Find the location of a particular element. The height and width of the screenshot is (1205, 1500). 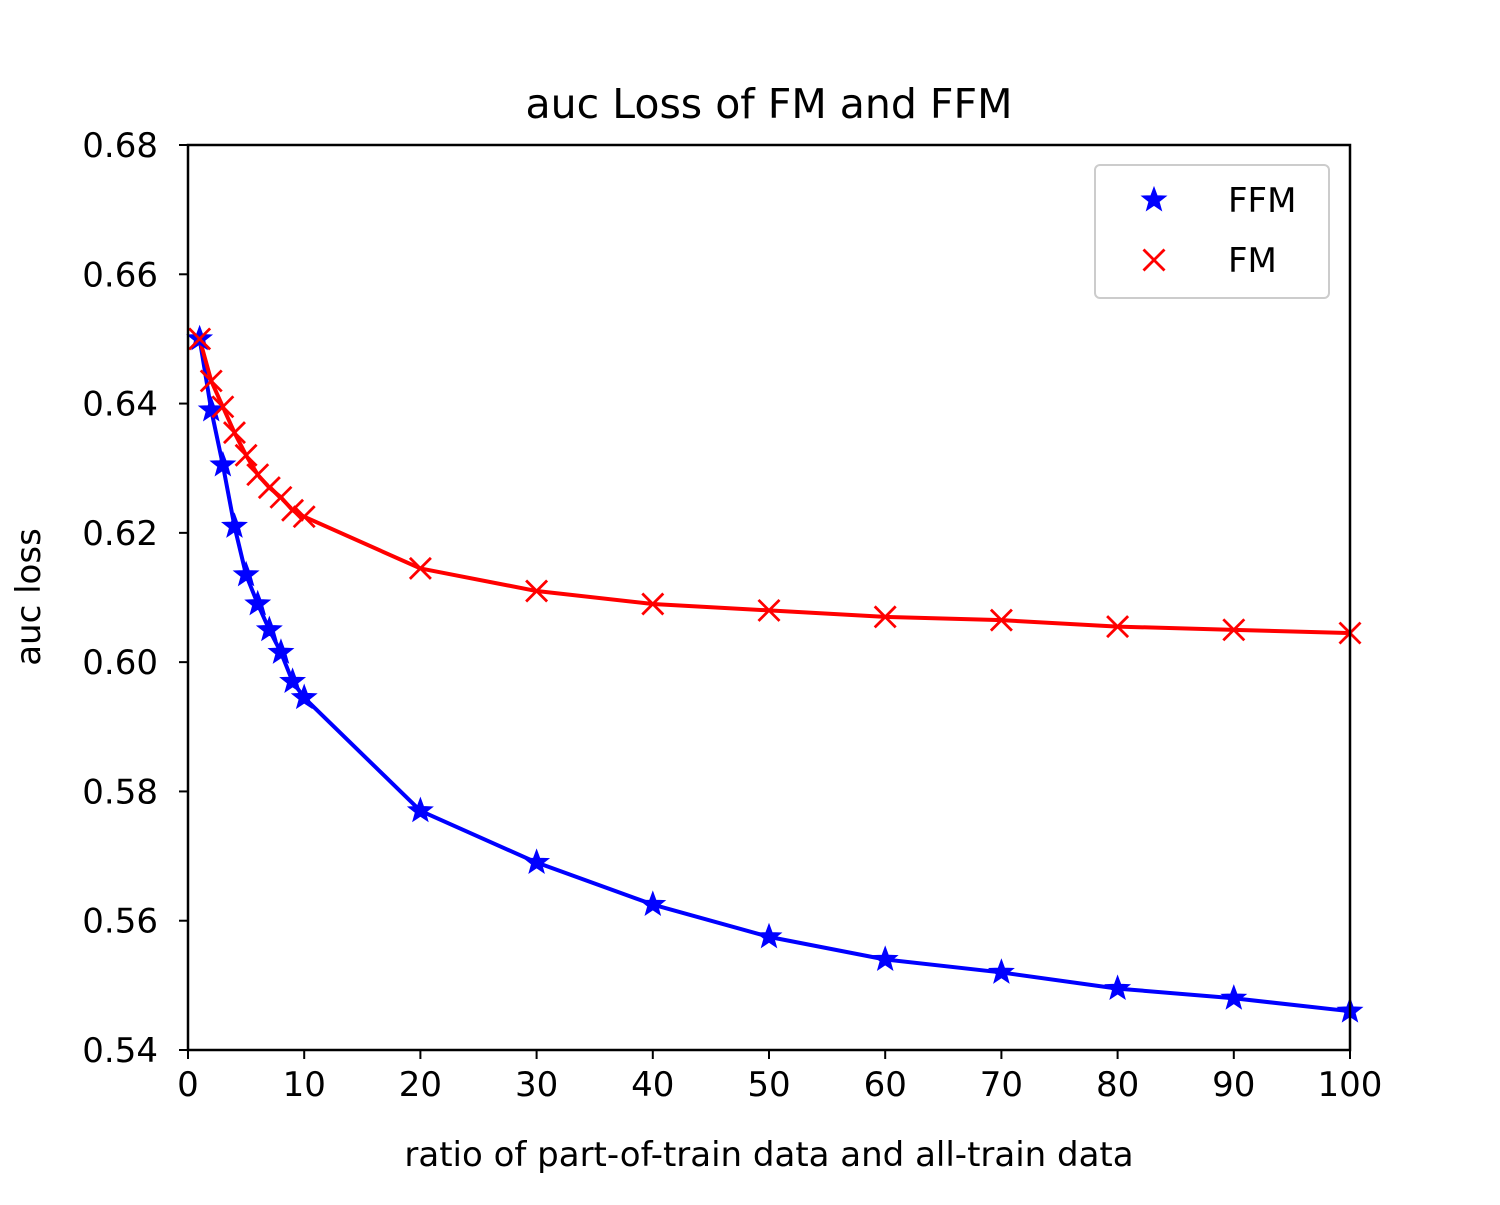

y-tick-label: 0.60 is located at coordinates (120, 663).